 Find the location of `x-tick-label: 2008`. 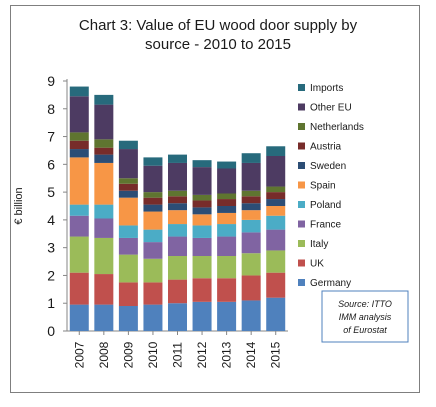

x-tick-label: 2008 is located at coordinates (104, 354).